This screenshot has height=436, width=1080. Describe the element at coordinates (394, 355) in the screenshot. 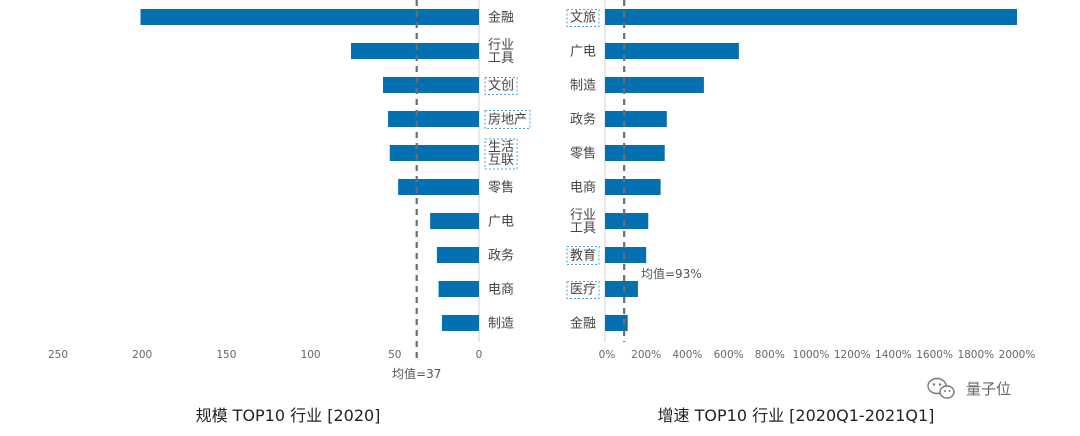

I see `tick-label: 50` at that location.